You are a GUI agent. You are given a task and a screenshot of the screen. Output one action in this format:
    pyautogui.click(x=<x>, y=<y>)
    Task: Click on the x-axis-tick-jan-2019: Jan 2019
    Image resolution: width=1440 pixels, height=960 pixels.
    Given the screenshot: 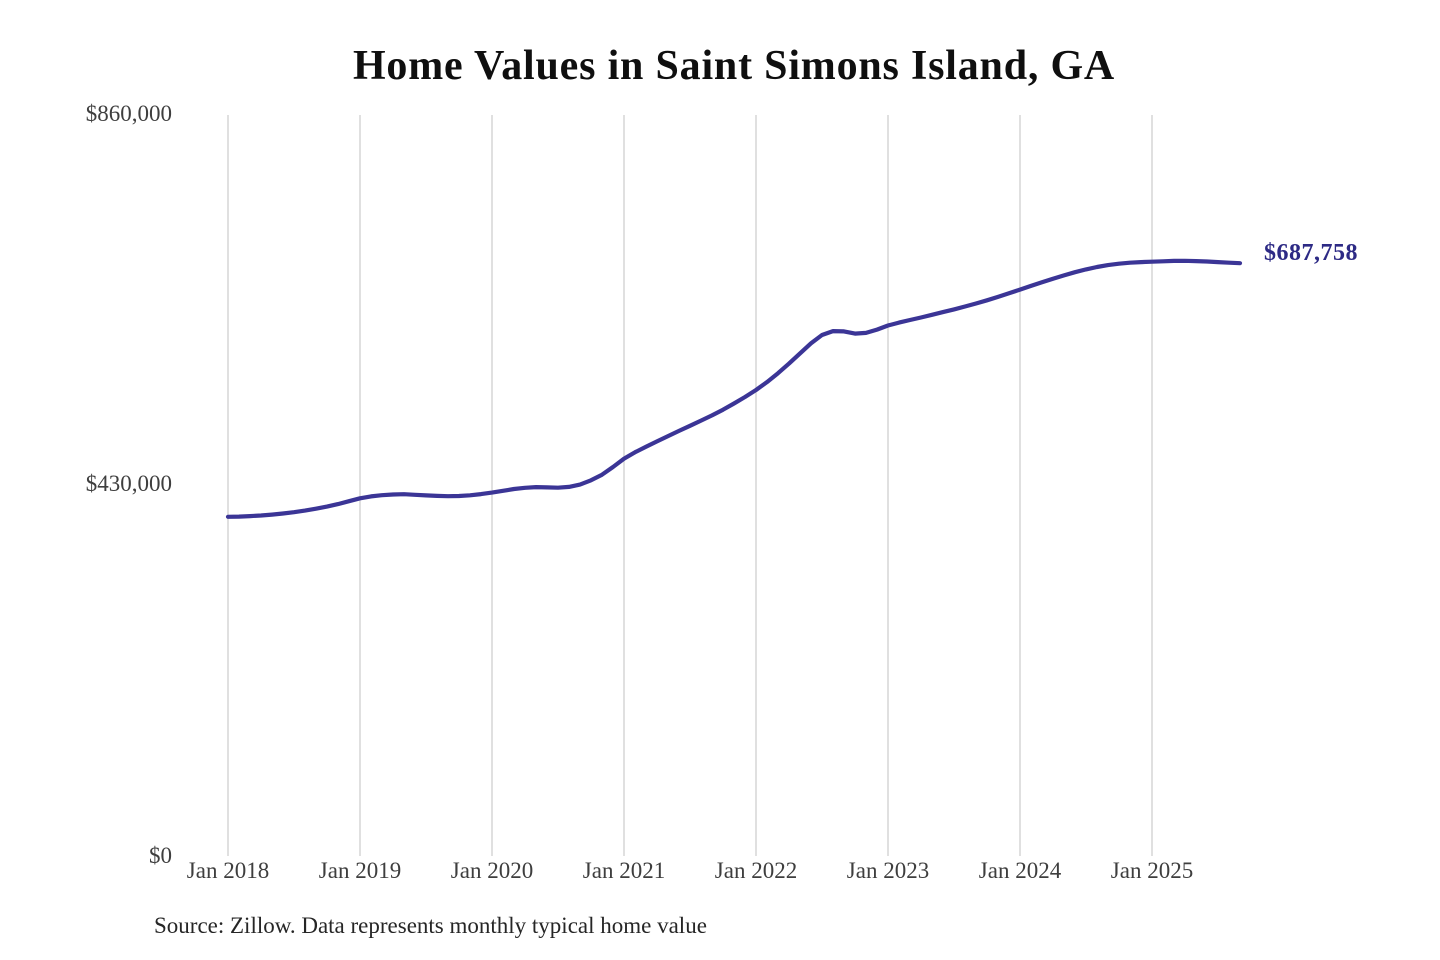 What is the action you would take?
    pyautogui.click(x=360, y=870)
    